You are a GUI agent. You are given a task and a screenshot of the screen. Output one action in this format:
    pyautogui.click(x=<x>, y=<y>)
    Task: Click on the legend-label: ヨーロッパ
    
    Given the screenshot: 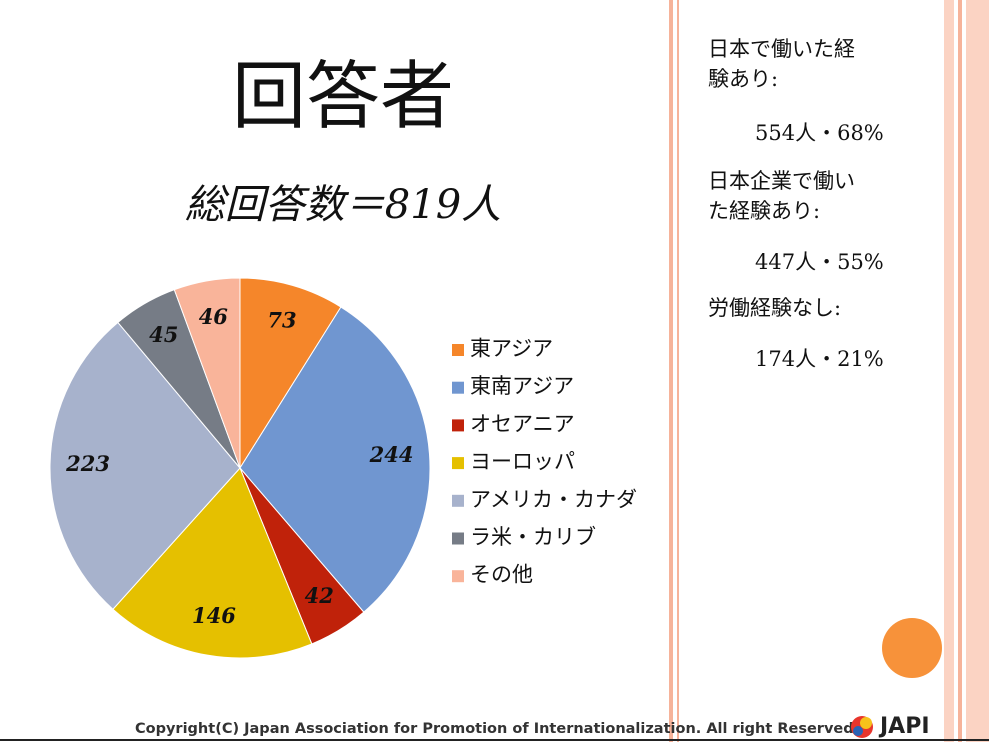 What is the action you would take?
    pyautogui.click(x=522, y=462)
    